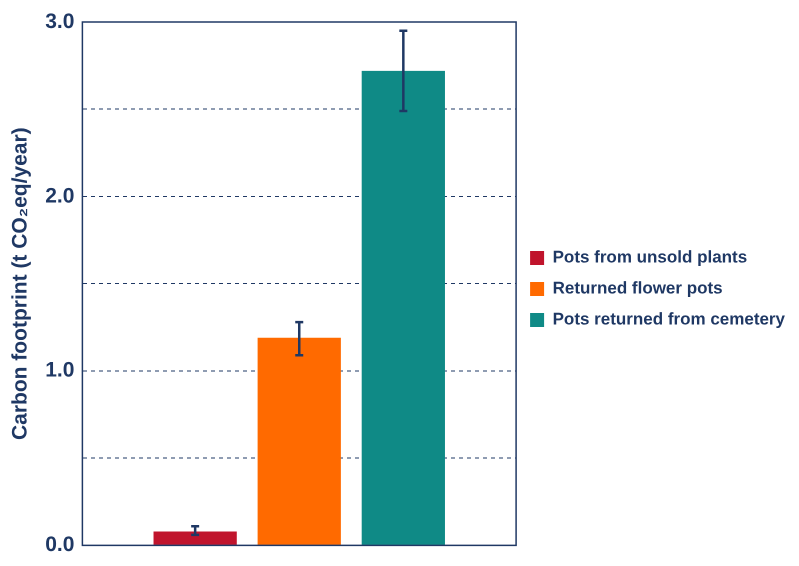 Image resolution: width=799 pixels, height=566 pixels. I want to click on y-tick-label: 3.0, so click(59, 21).